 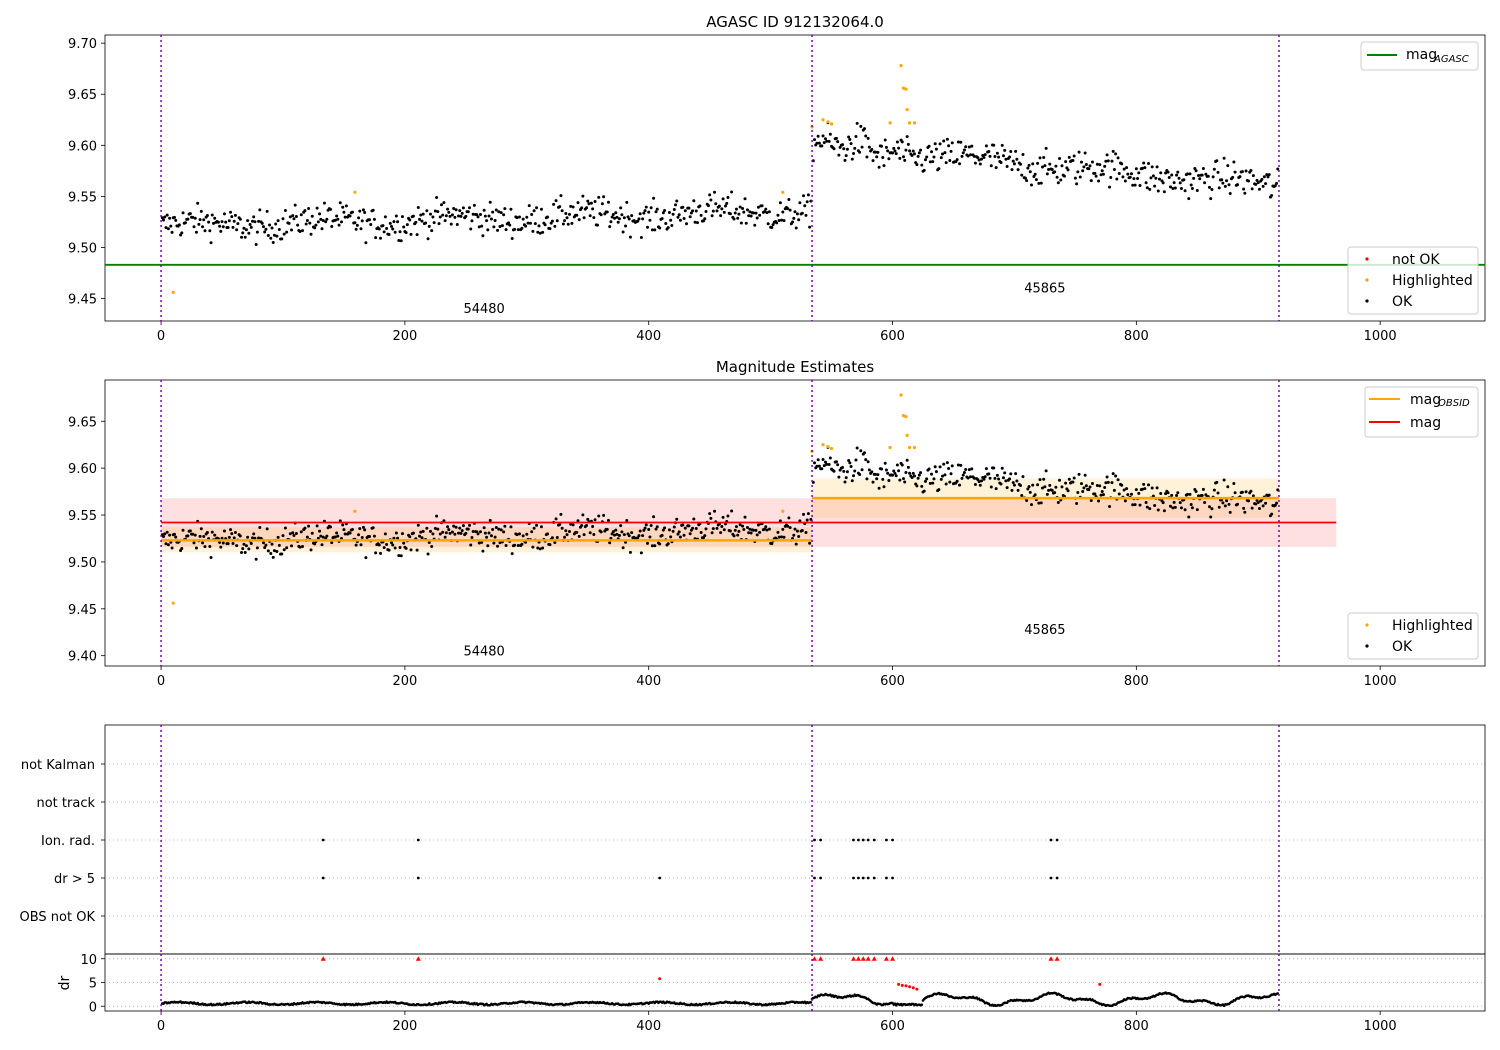 What do you see at coordinates (922, 1004) in the screenshot?
I see `dr-point` at bounding box center [922, 1004].